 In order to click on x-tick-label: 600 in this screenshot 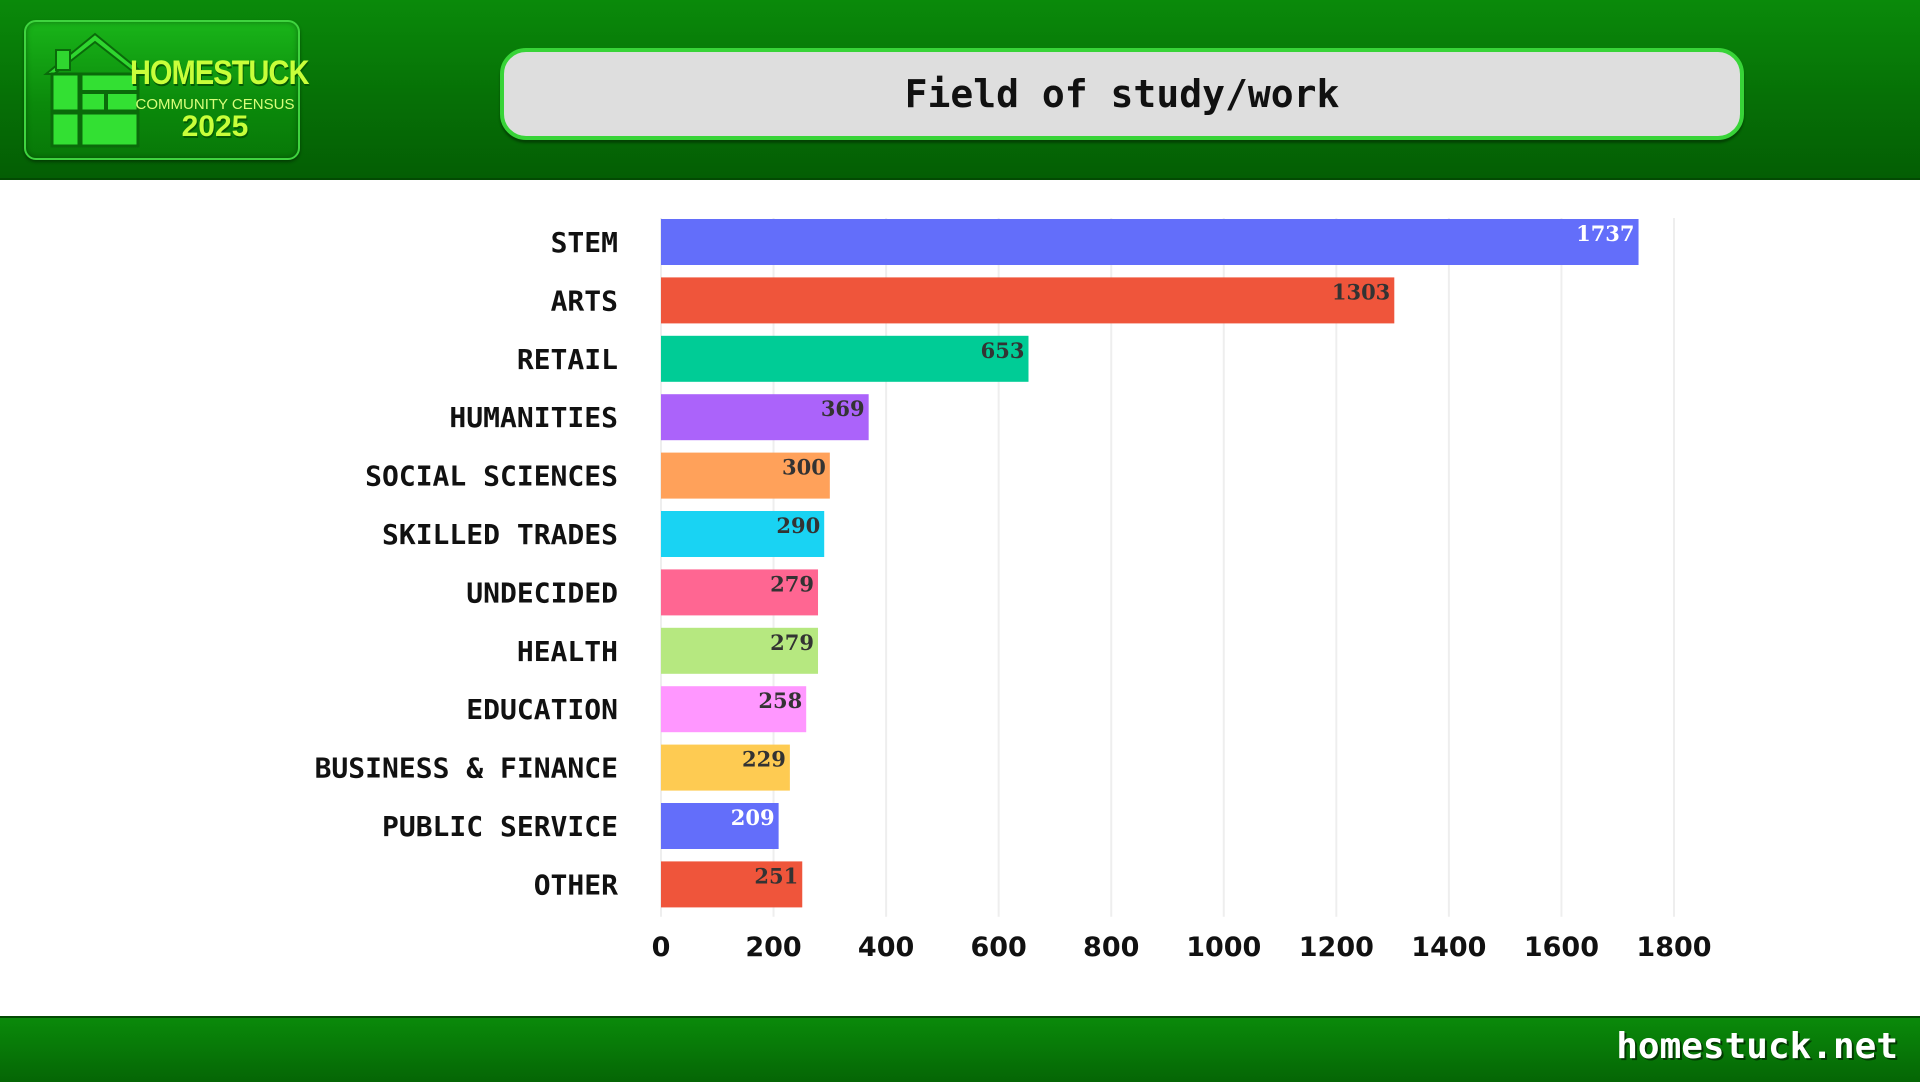, I will do `click(998, 947)`.